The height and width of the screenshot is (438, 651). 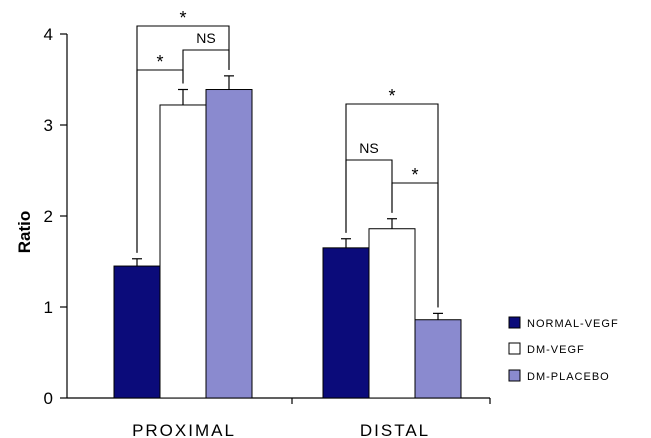 I want to click on y-tick-label: 2, so click(x=48, y=216).